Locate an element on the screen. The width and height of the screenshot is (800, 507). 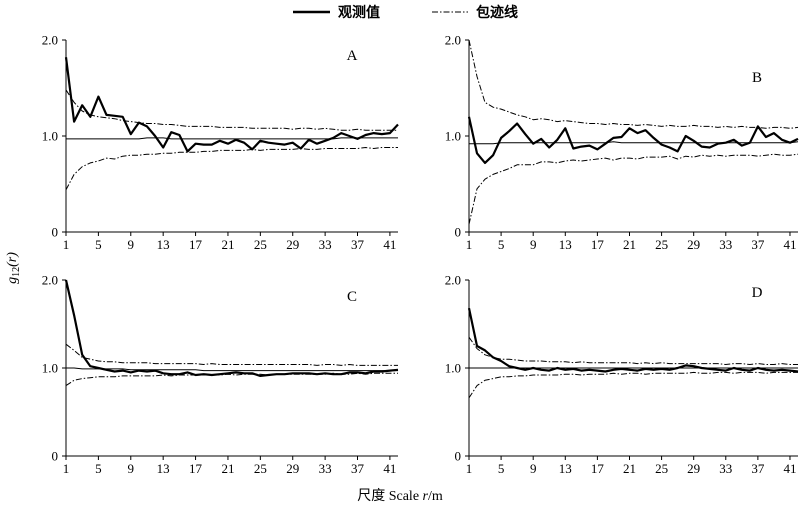
panel-a-x-tick-label: 25 is located at coordinates (260, 244).